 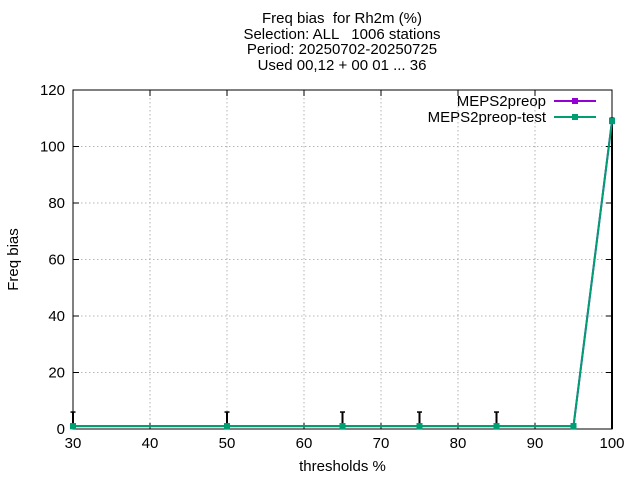 I want to click on y-tick-label: 60, so click(x=56, y=260).